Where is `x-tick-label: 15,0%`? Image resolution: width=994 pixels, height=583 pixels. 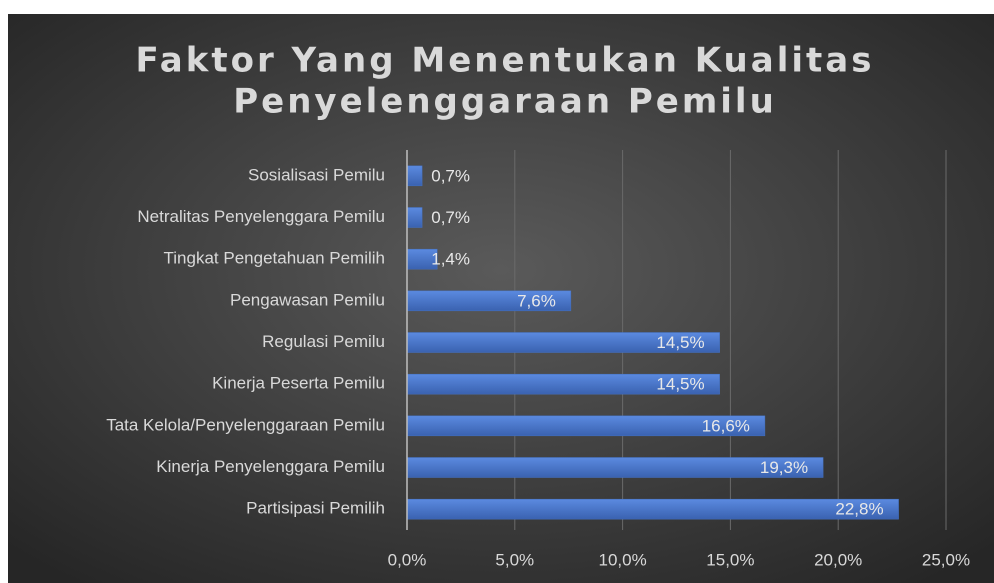
x-tick-label: 15,0% is located at coordinates (730, 559).